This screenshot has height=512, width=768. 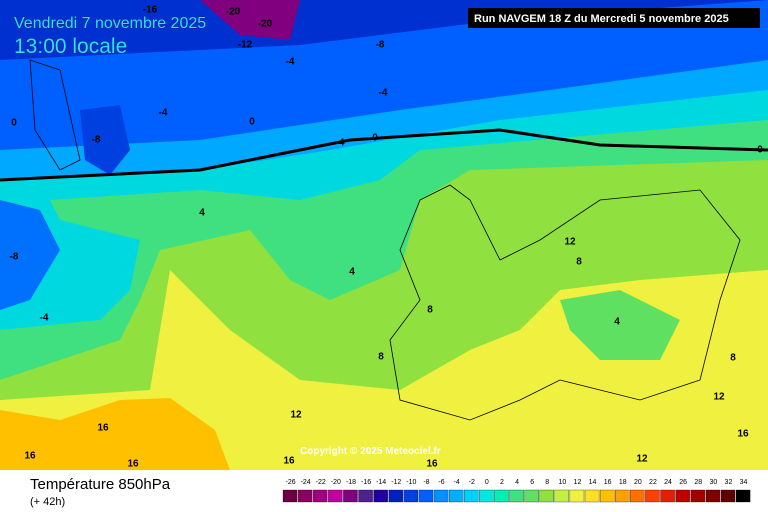 I want to click on colorbar-label: 16, so click(x=608, y=482).